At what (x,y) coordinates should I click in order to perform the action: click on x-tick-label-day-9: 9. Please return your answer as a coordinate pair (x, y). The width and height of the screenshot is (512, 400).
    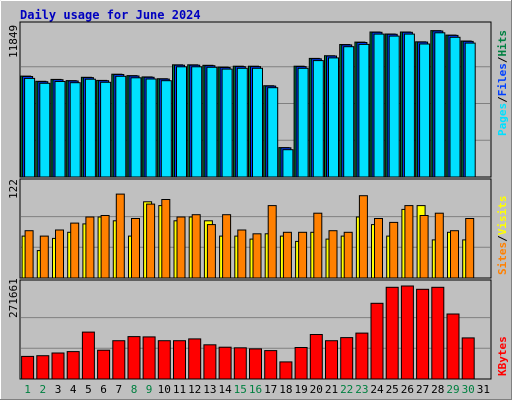
    Looking at the image, I should click on (149, 389).